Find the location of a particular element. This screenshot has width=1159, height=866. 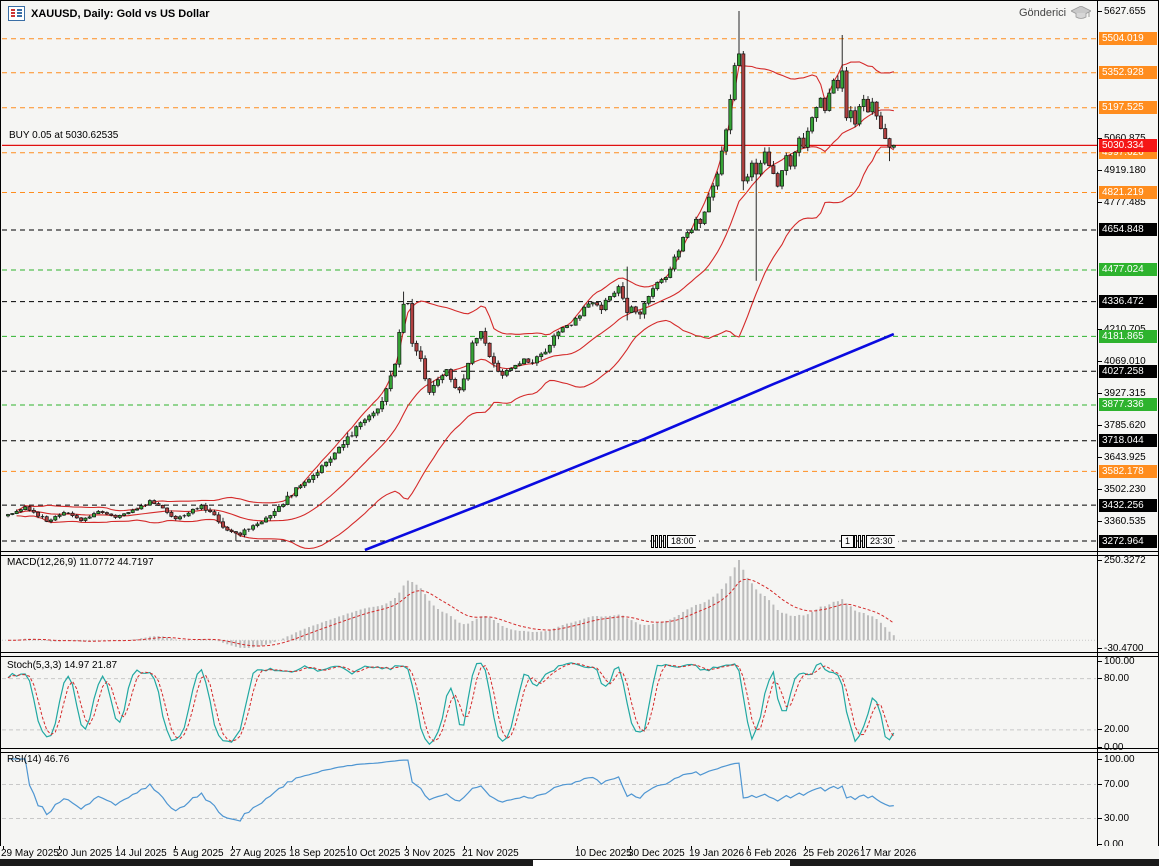

price-level-badge: 4477.024 is located at coordinates (1128, 269).